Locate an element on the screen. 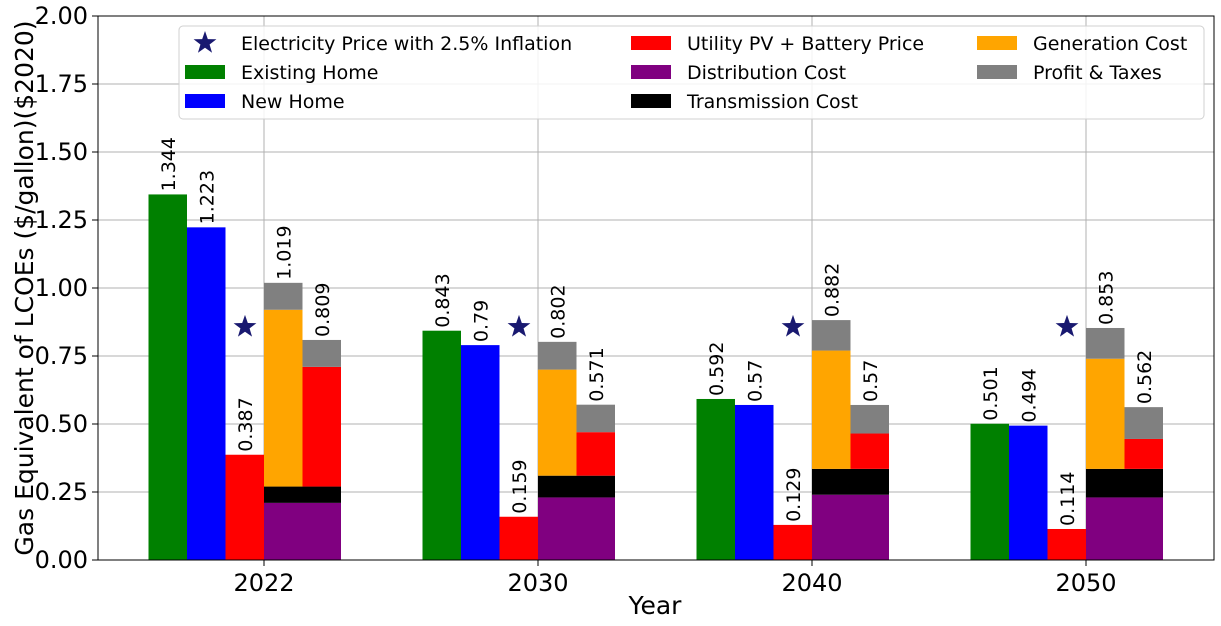  y-tick-label: 1.50 is located at coordinates (61, 152).